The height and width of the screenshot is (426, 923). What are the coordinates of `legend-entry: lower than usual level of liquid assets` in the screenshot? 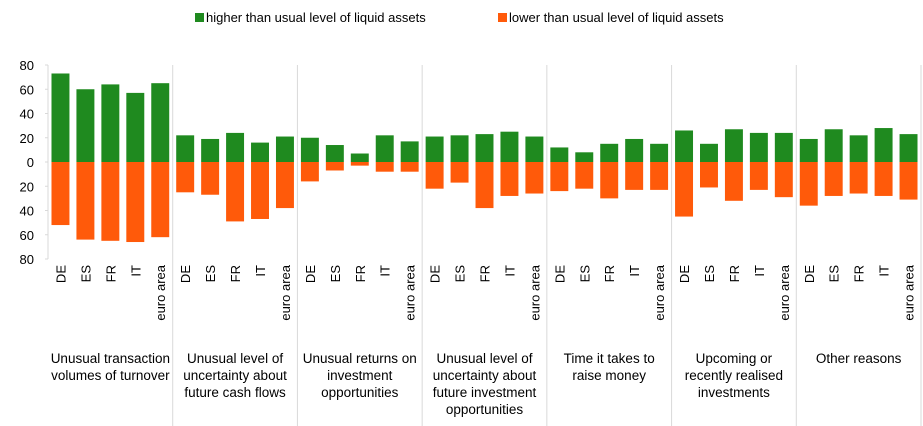 It's located at (611, 17).